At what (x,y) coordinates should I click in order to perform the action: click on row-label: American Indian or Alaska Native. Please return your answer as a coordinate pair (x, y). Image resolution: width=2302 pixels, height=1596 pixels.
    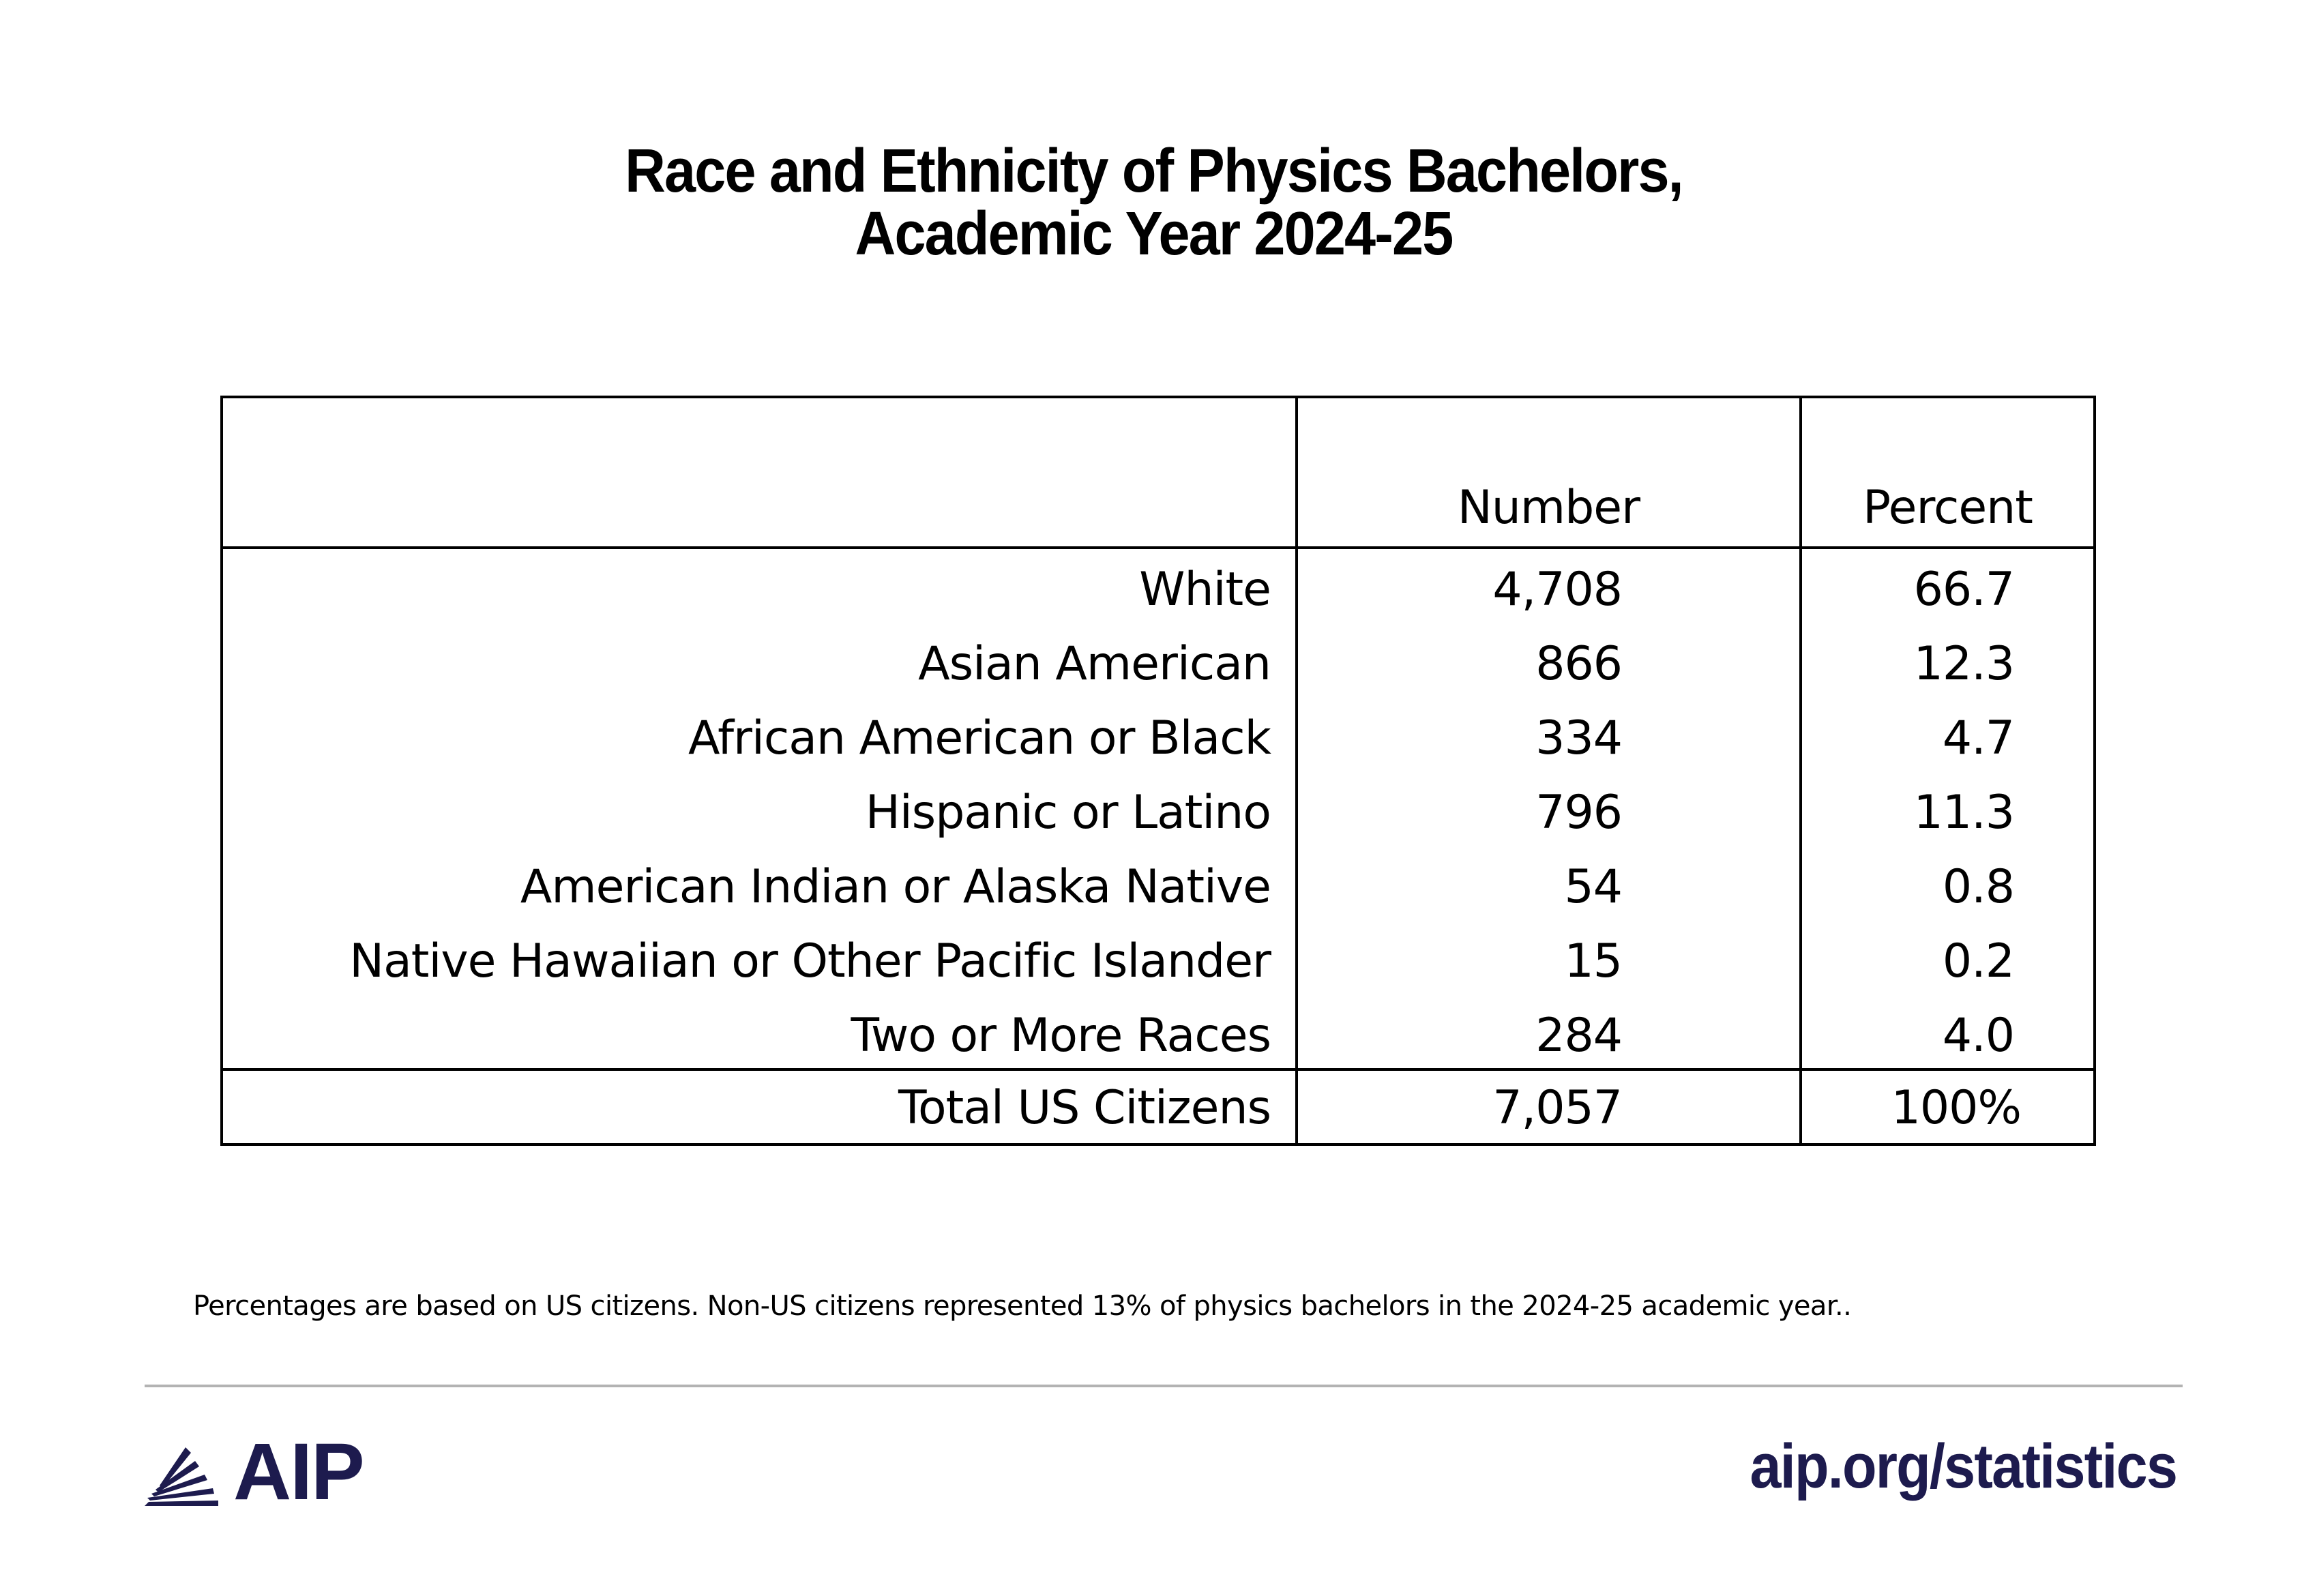
    Looking at the image, I should click on (895, 887).